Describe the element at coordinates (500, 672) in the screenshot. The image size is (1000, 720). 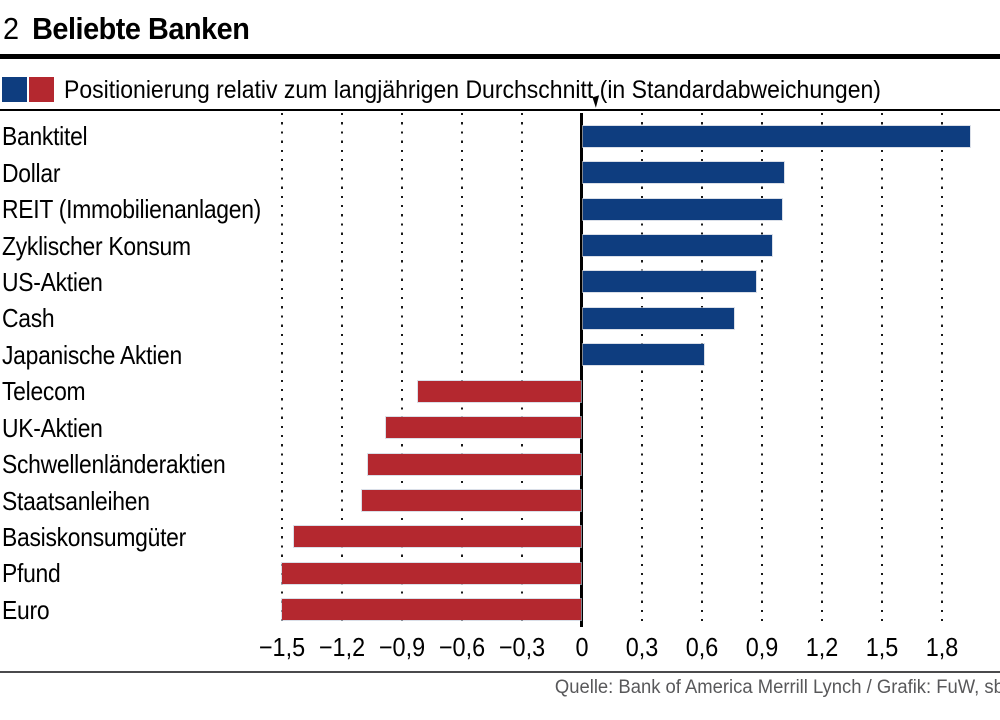
I see `footer-divider` at that location.